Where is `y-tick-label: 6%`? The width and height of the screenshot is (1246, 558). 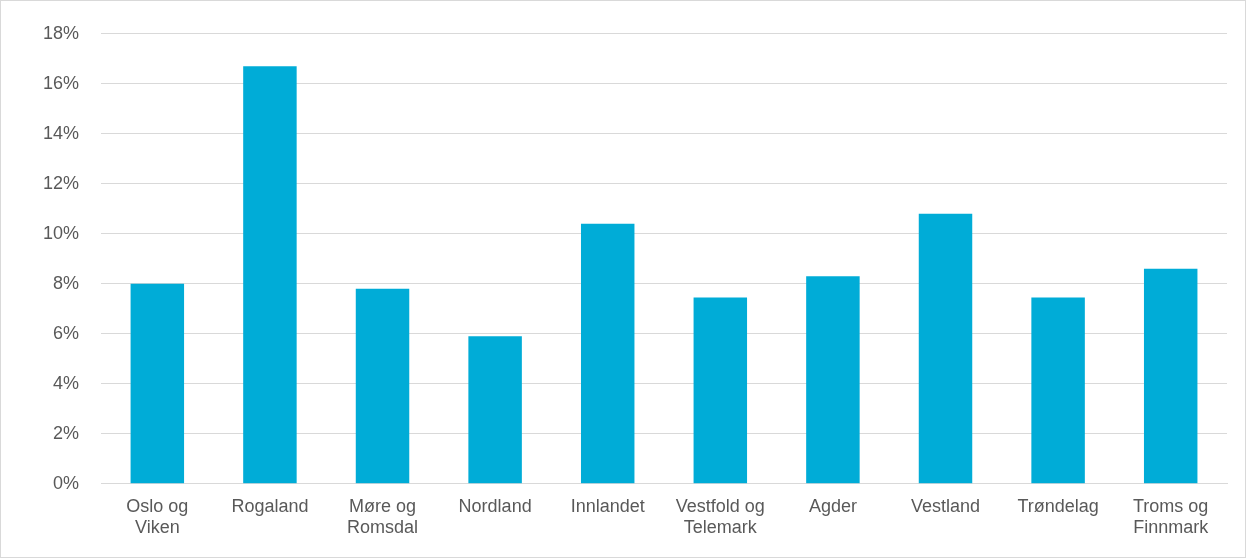
y-tick-label: 6% is located at coordinates (66, 332).